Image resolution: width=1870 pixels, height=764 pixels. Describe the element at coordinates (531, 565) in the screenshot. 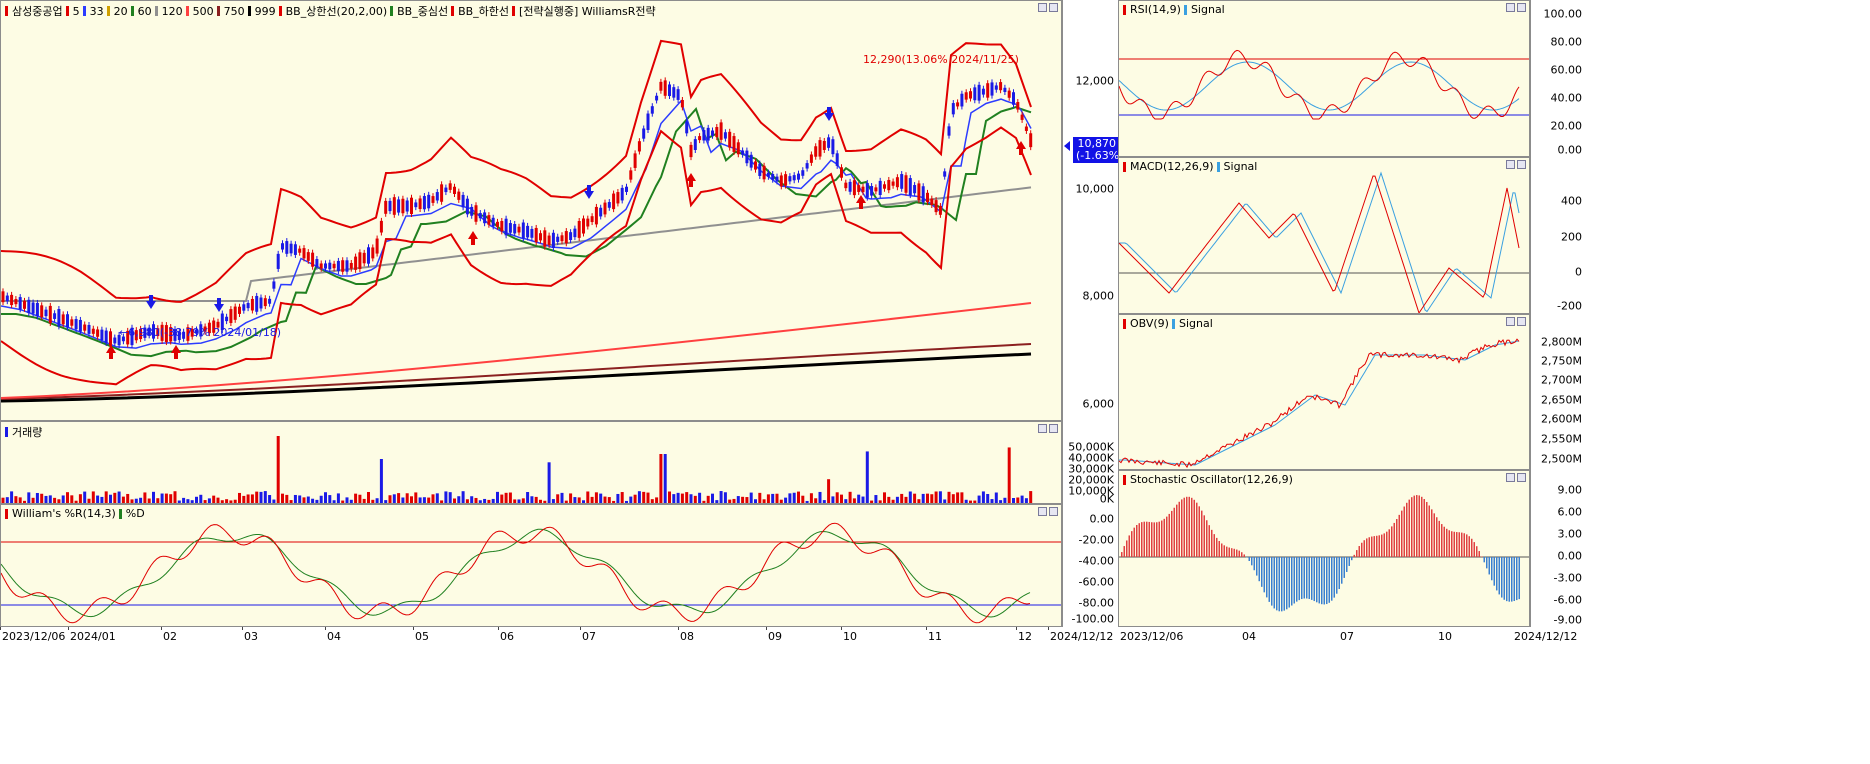

I see `williams-pane: William's %R(14,3) %D` at that location.